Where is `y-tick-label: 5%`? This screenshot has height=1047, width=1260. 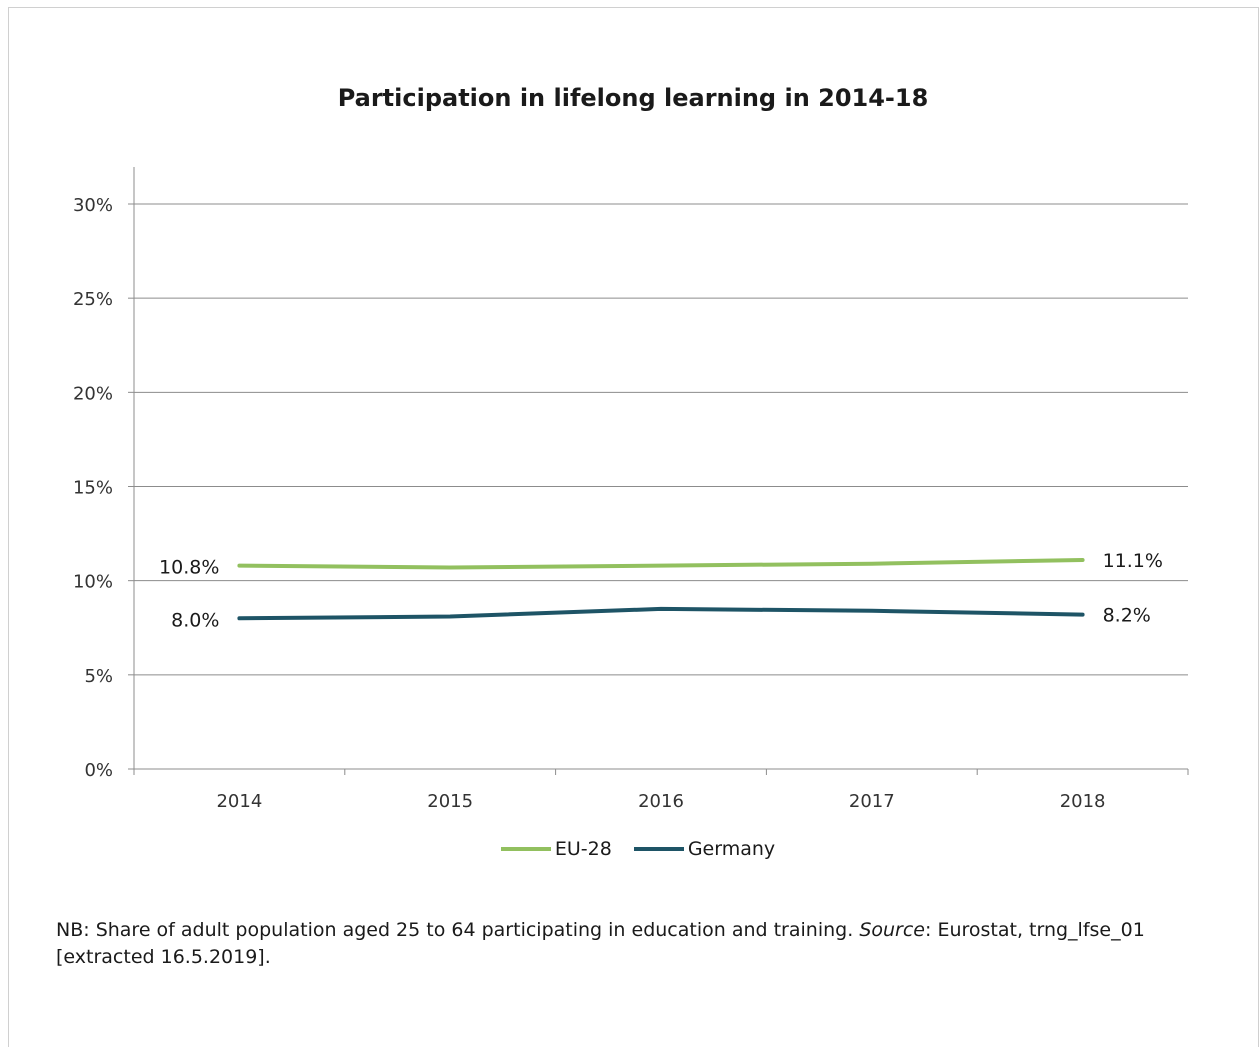 y-tick-label: 5% is located at coordinates (98, 676).